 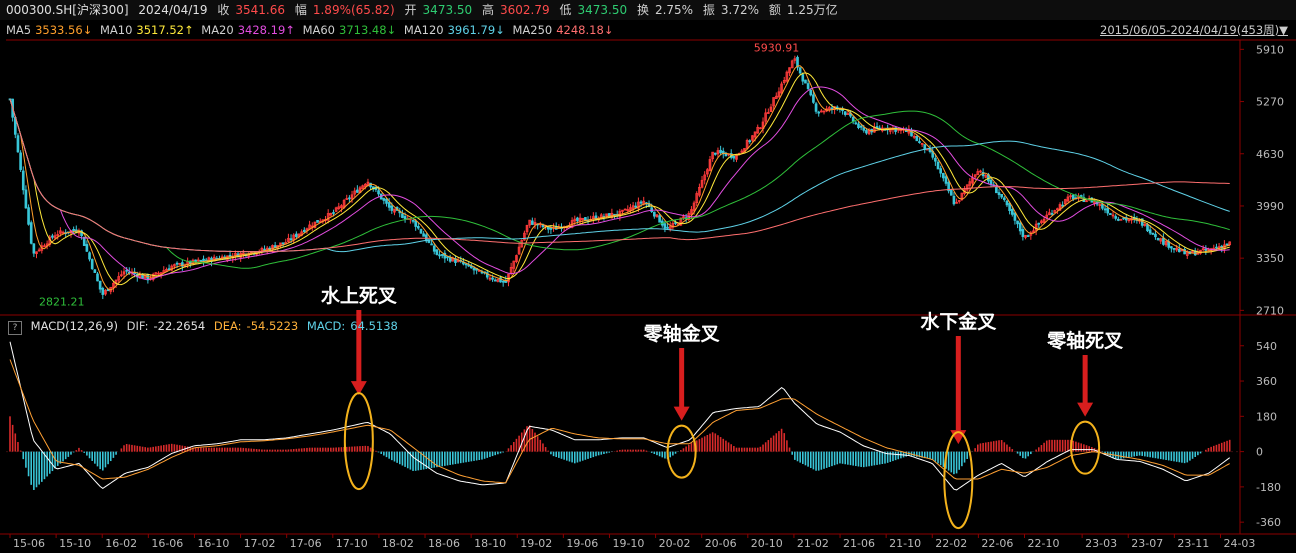 What do you see at coordinates (423, 30) in the screenshot?
I see `ma120-name: MA120` at bounding box center [423, 30].